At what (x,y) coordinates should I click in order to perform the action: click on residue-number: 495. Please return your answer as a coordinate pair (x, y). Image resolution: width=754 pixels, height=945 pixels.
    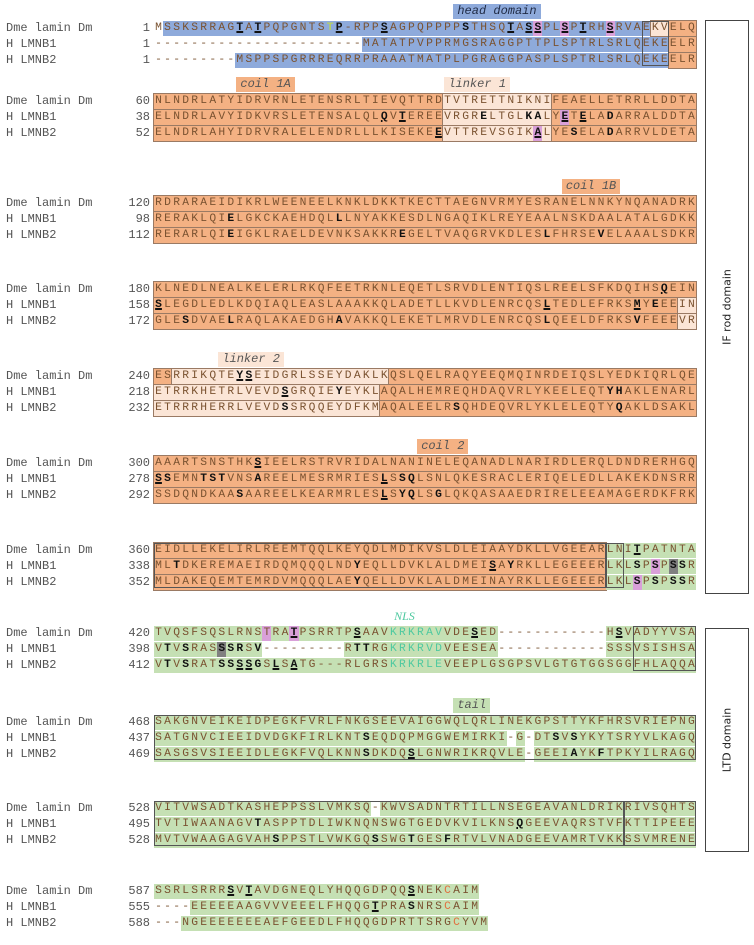
    Looking at the image, I should click on (139, 824).